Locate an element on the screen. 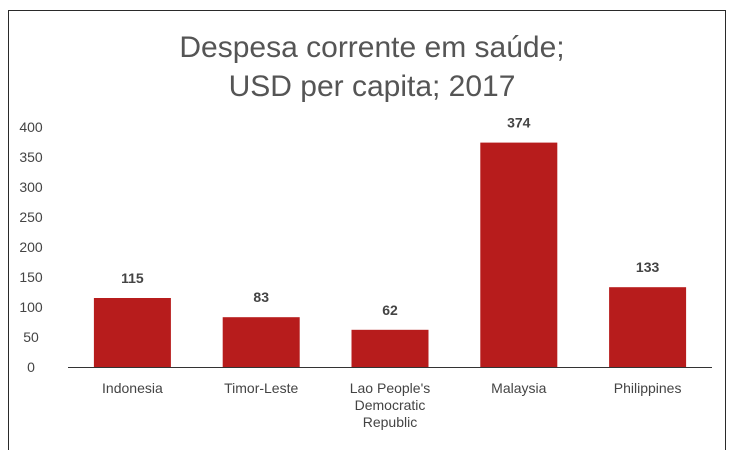 Image resolution: width=730 pixels, height=450 pixels. y-tick-label: 200 is located at coordinates (31, 247).